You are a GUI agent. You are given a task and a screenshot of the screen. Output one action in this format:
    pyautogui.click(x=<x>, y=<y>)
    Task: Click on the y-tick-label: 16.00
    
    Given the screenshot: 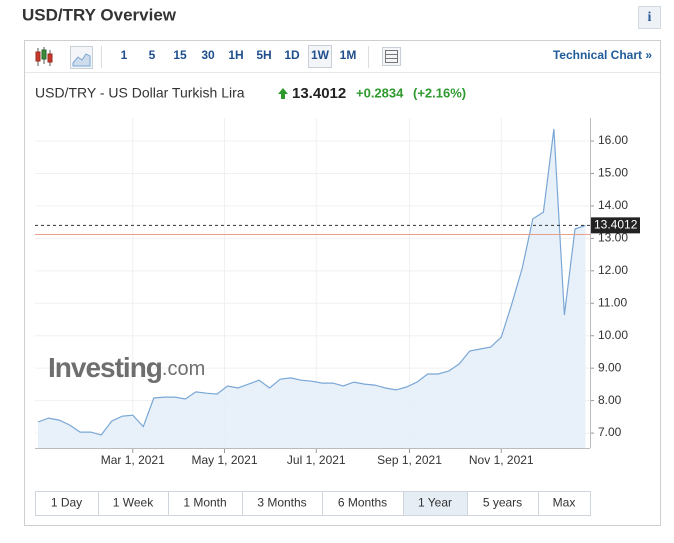 What is the action you would take?
    pyautogui.click(x=613, y=140)
    